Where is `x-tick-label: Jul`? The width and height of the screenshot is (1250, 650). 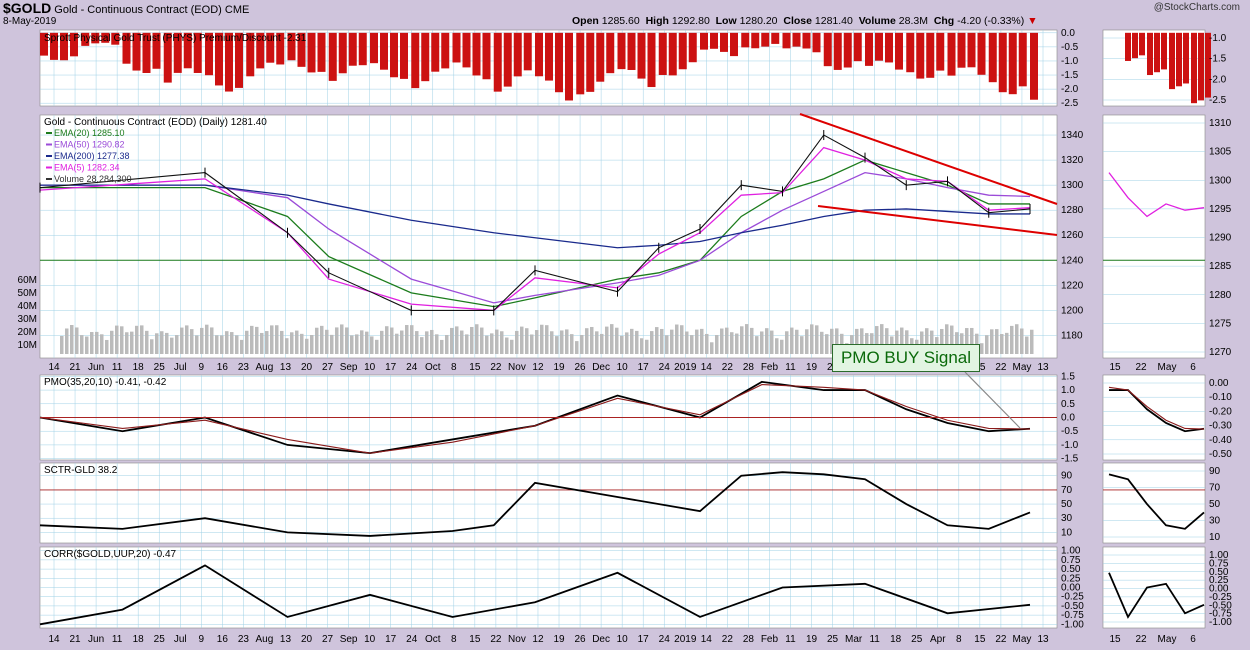
x-tick-label: Jul is located at coordinates (180, 367).